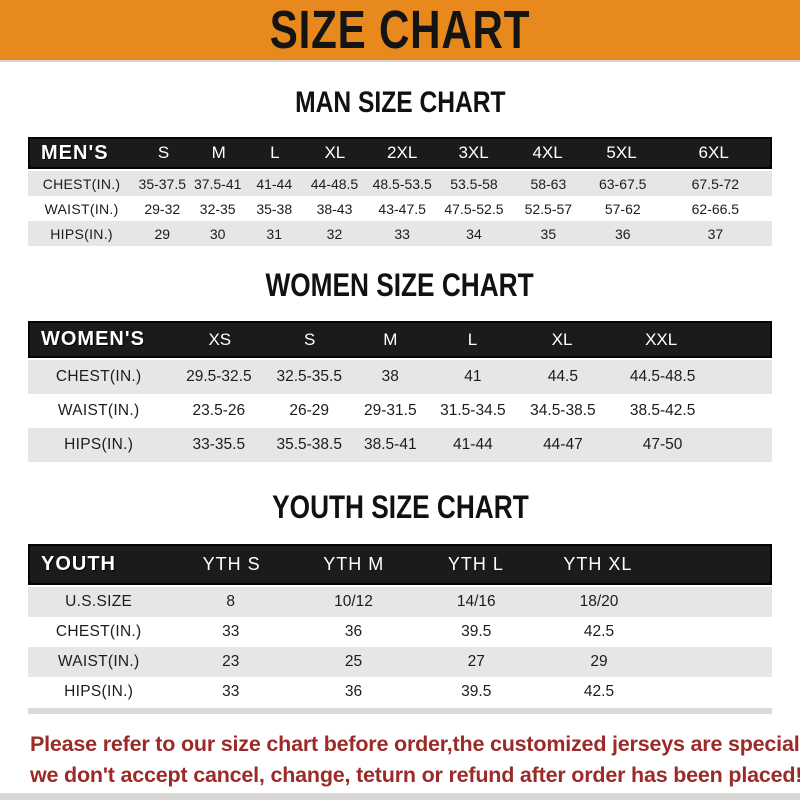  Describe the element at coordinates (621, 152) in the screenshot. I see `column-header: 5XL` at that location.